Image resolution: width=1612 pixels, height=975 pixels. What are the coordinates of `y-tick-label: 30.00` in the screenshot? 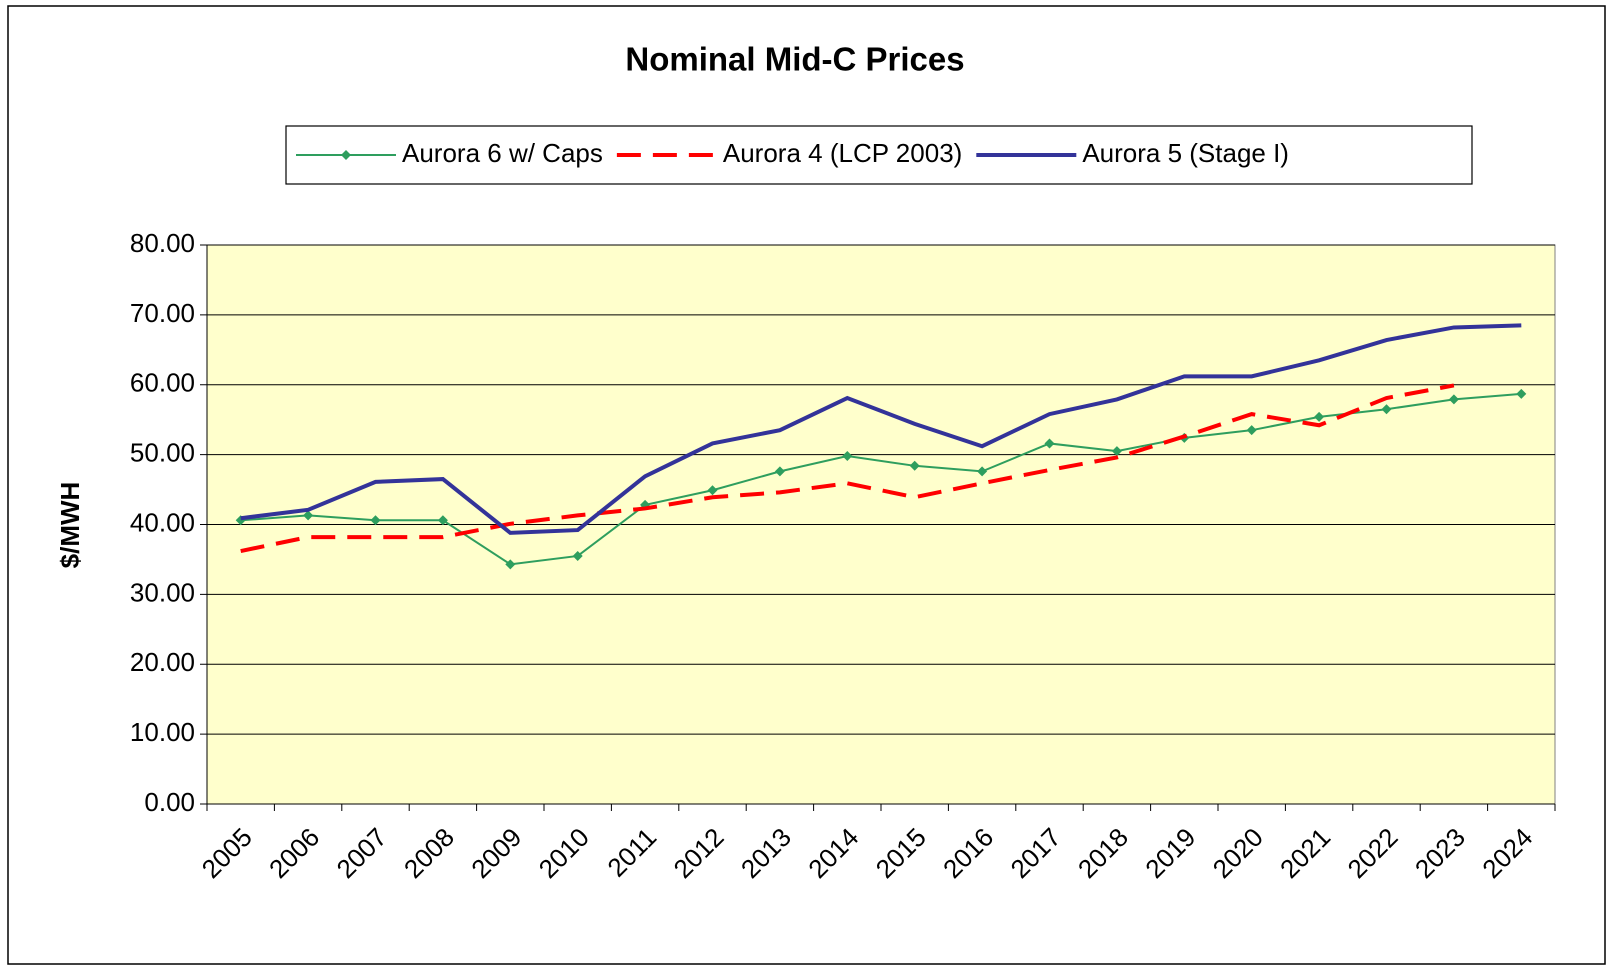 It's located at (162, 592).